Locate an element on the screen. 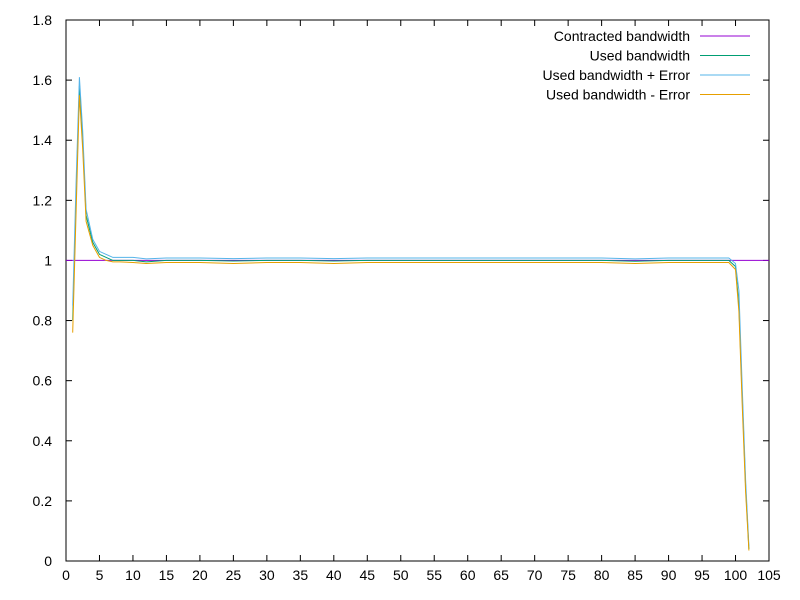  y-tick-label: 1.4 is located at coordinates (43, 140).